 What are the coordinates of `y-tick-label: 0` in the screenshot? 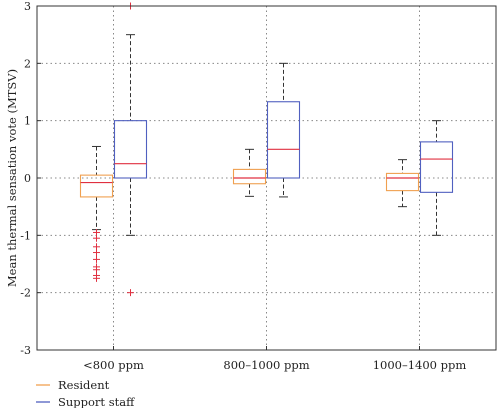 It's located at (27, 178).